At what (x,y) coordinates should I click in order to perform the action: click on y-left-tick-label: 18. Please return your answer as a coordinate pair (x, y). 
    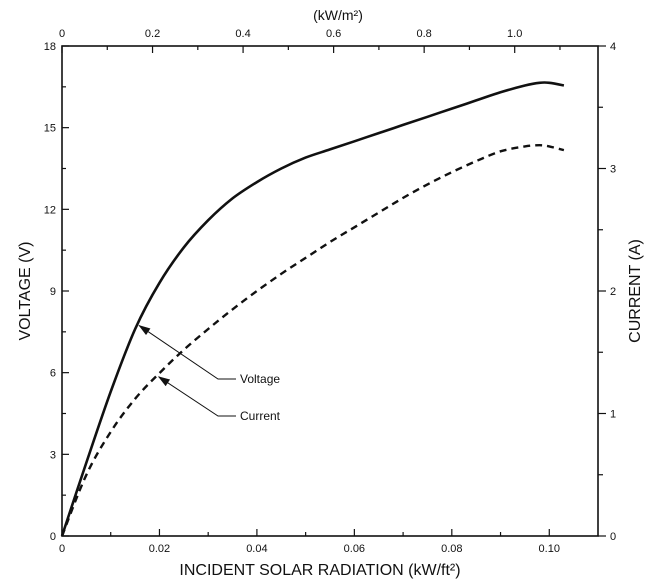
    Looking at the image, I should click on (50, 47).